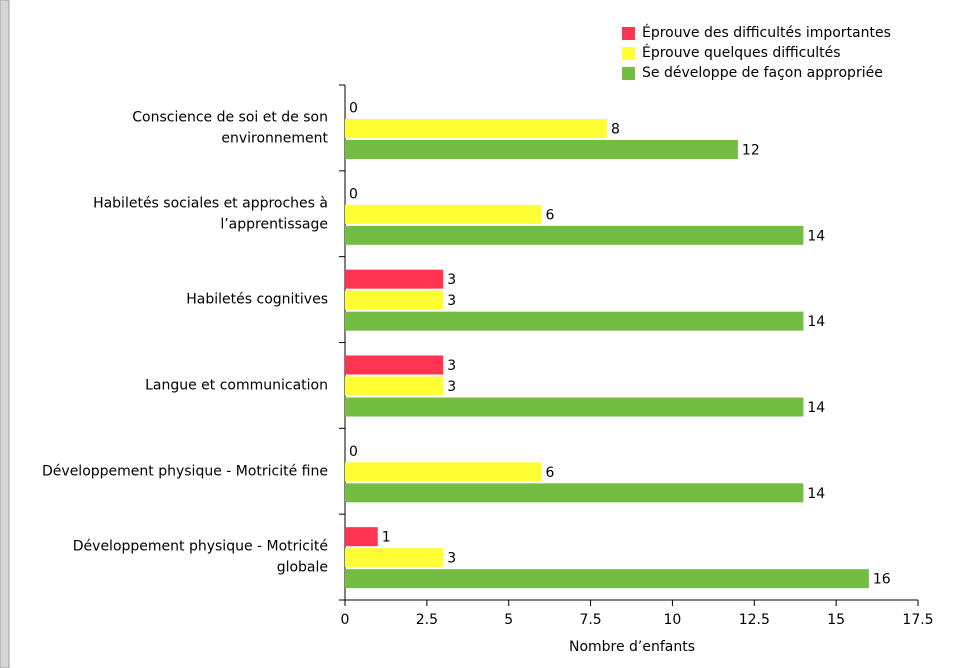 The height and width of the screenshot is (668, 961). Describe the element at coordinates (741, 52) in the screenshot. I see `legend-label: Éprouve quelques difficultés` at that location.